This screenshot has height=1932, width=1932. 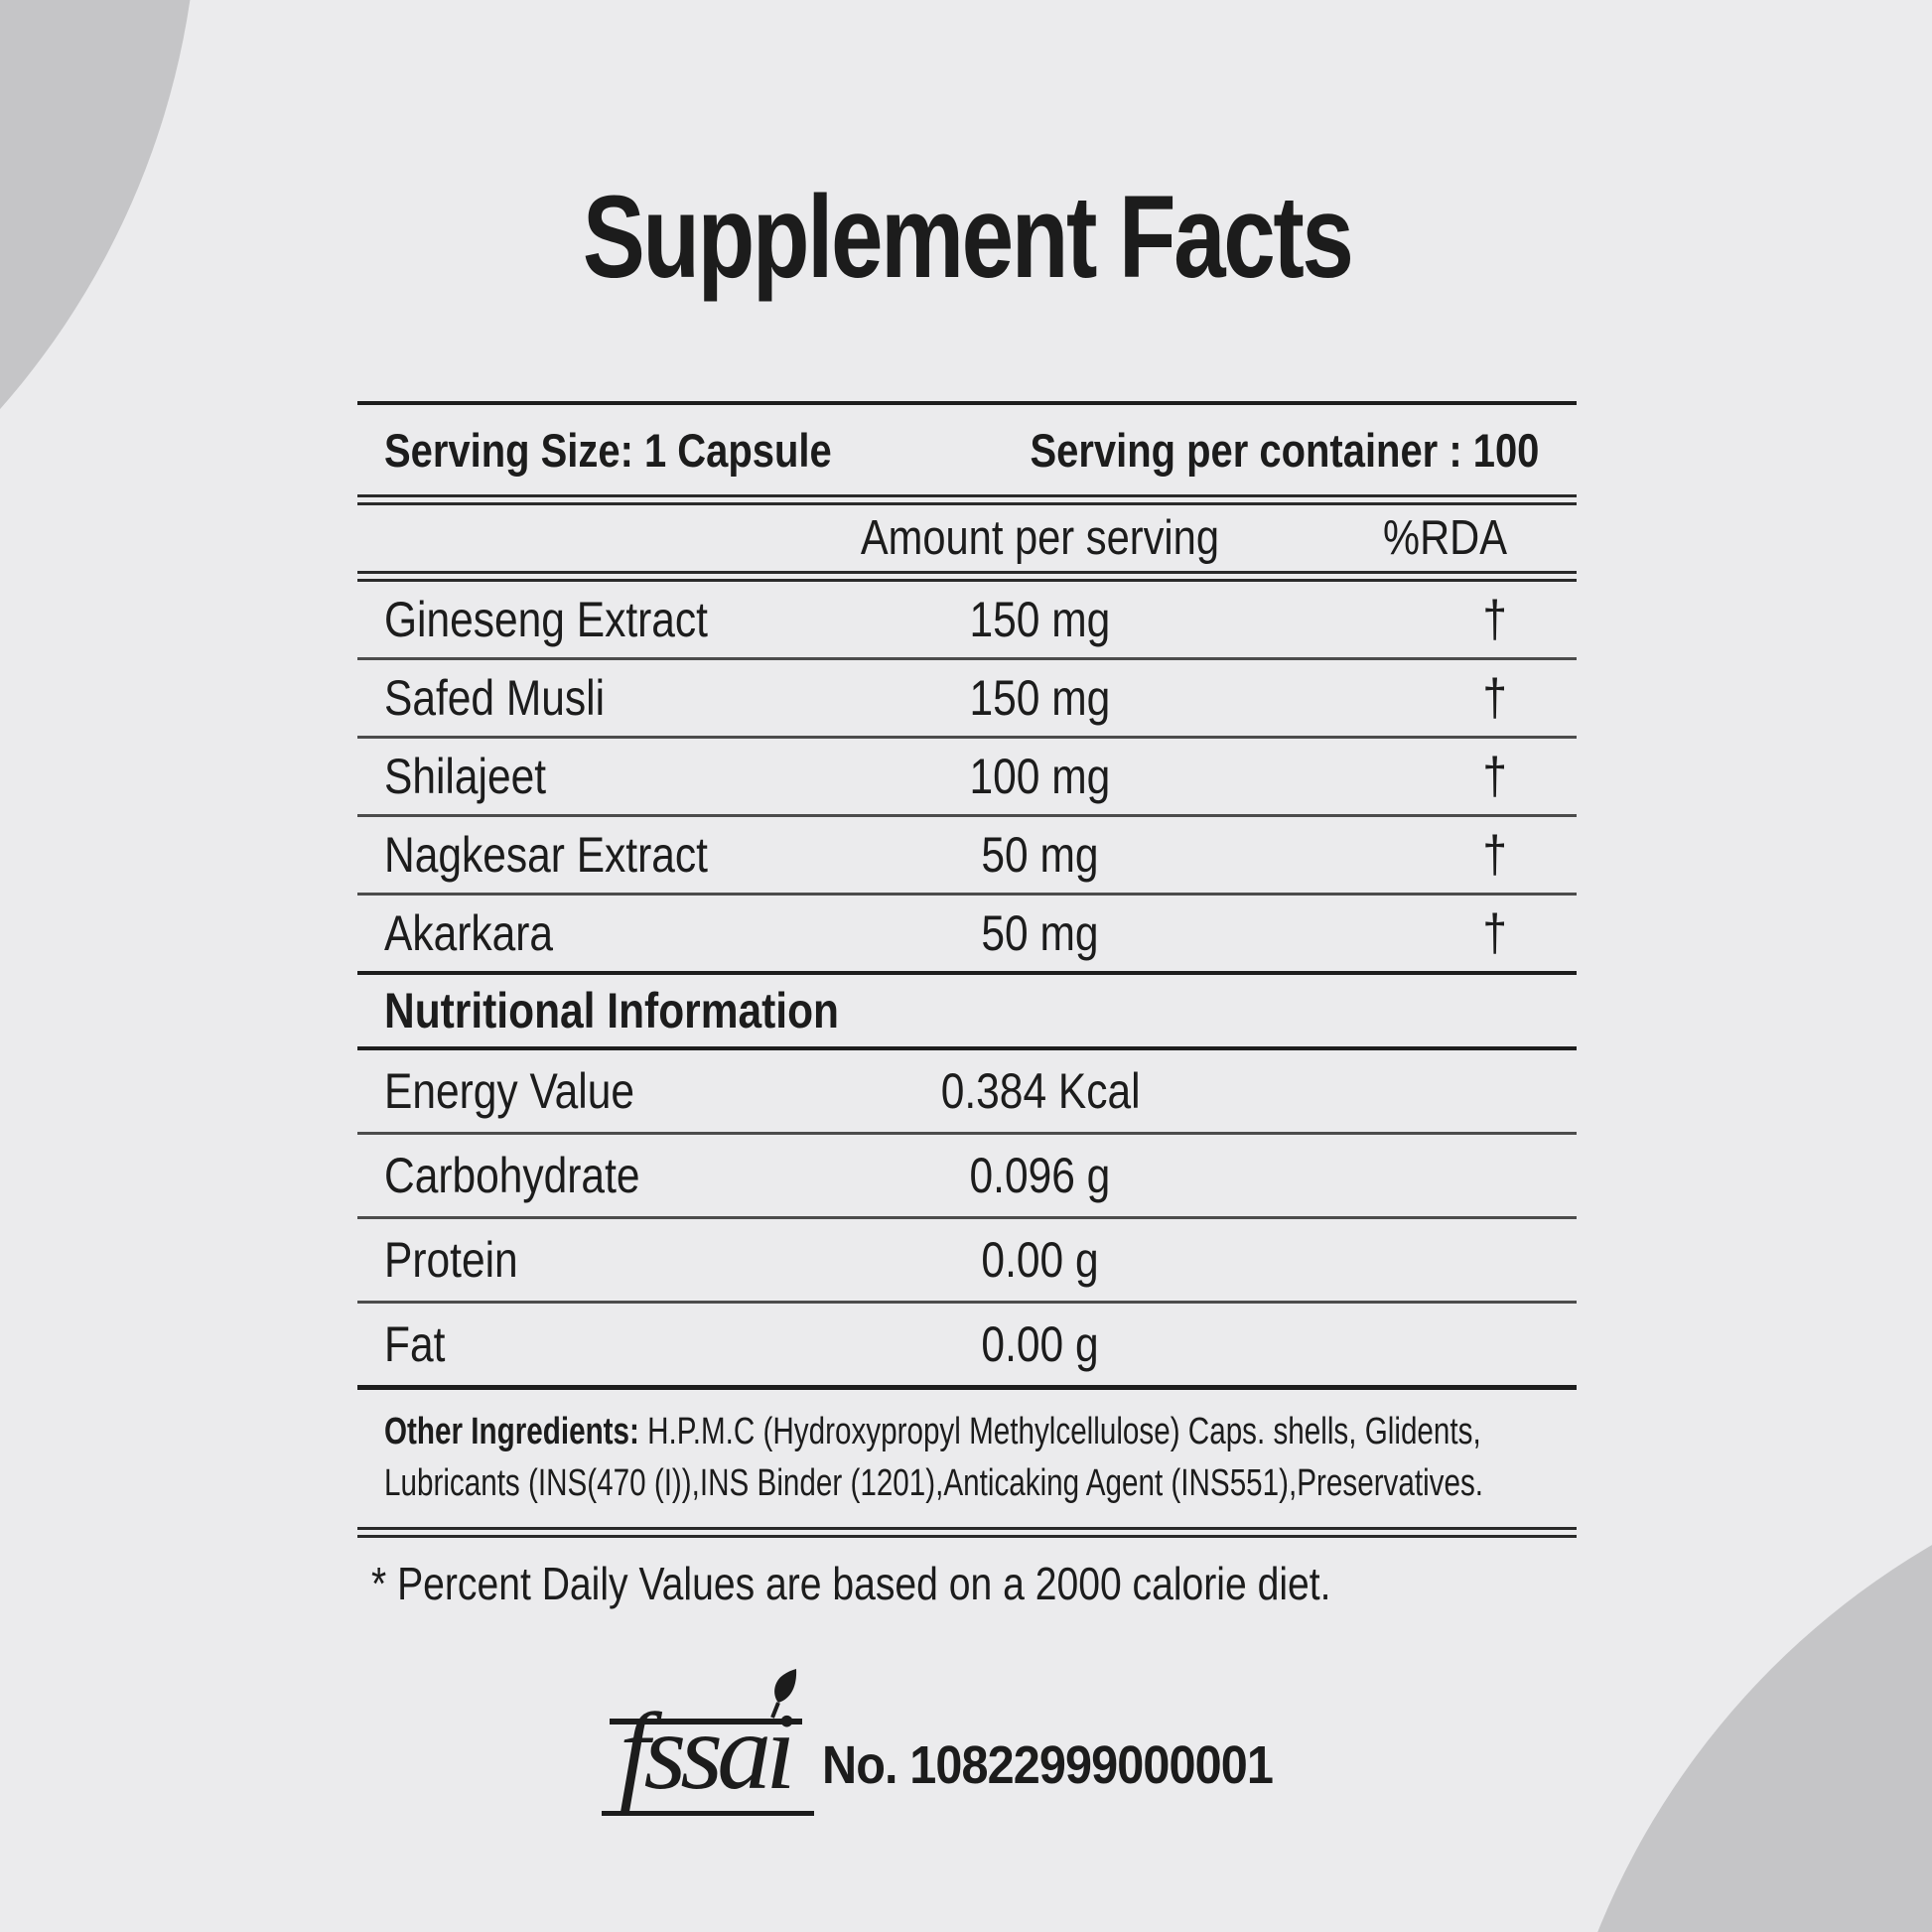 What do you see at coordinates (1040, 776) in the screenshot?
I see `ingredient-amount: 100 mg` at bounding box center [1040, 776].